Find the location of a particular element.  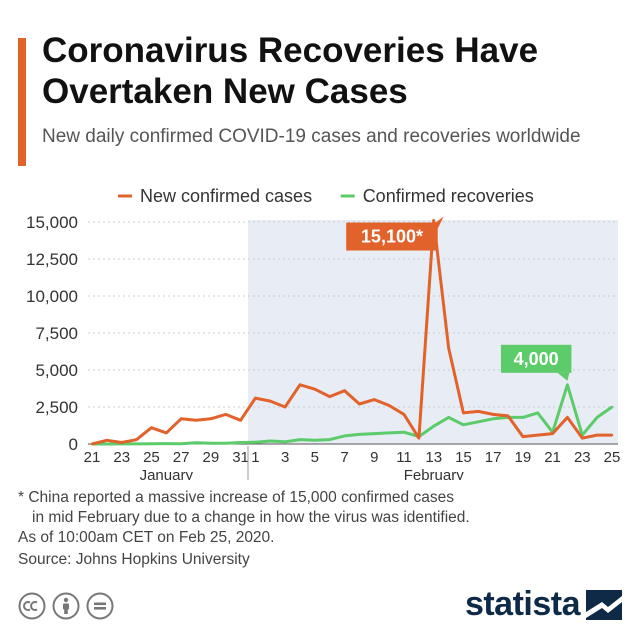

callout-label: 4,000 is located at coordinates (536, 359).